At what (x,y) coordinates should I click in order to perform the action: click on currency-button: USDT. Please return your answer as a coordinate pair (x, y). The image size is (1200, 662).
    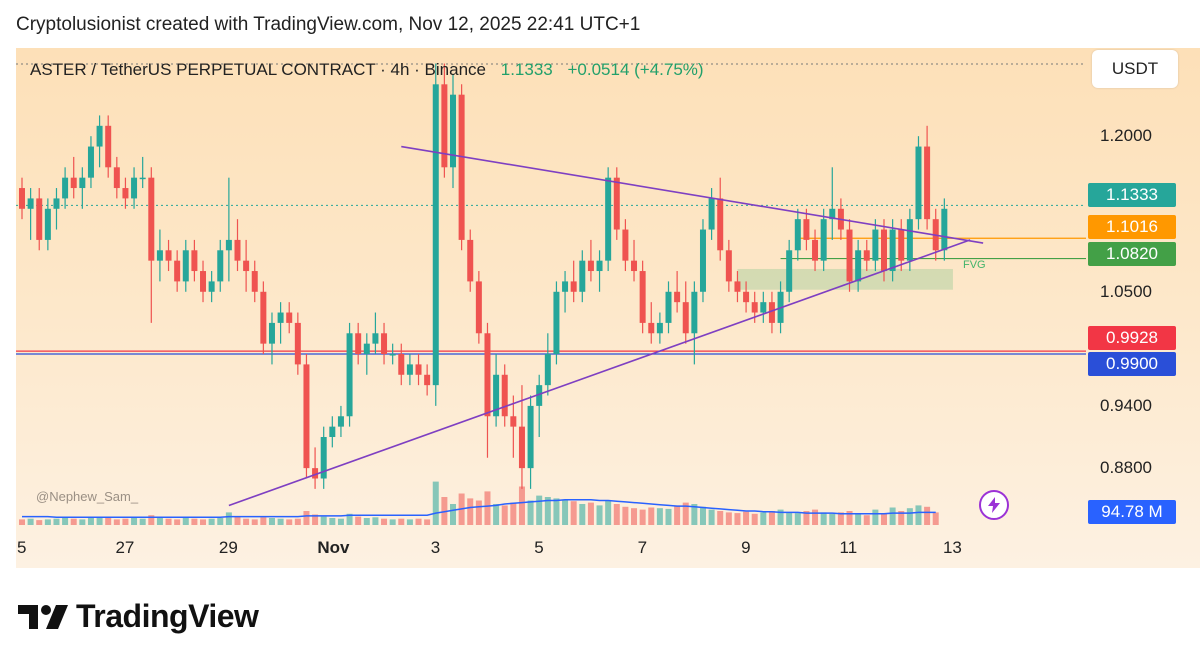
    Looking at the image, I should click on (1135, 69).